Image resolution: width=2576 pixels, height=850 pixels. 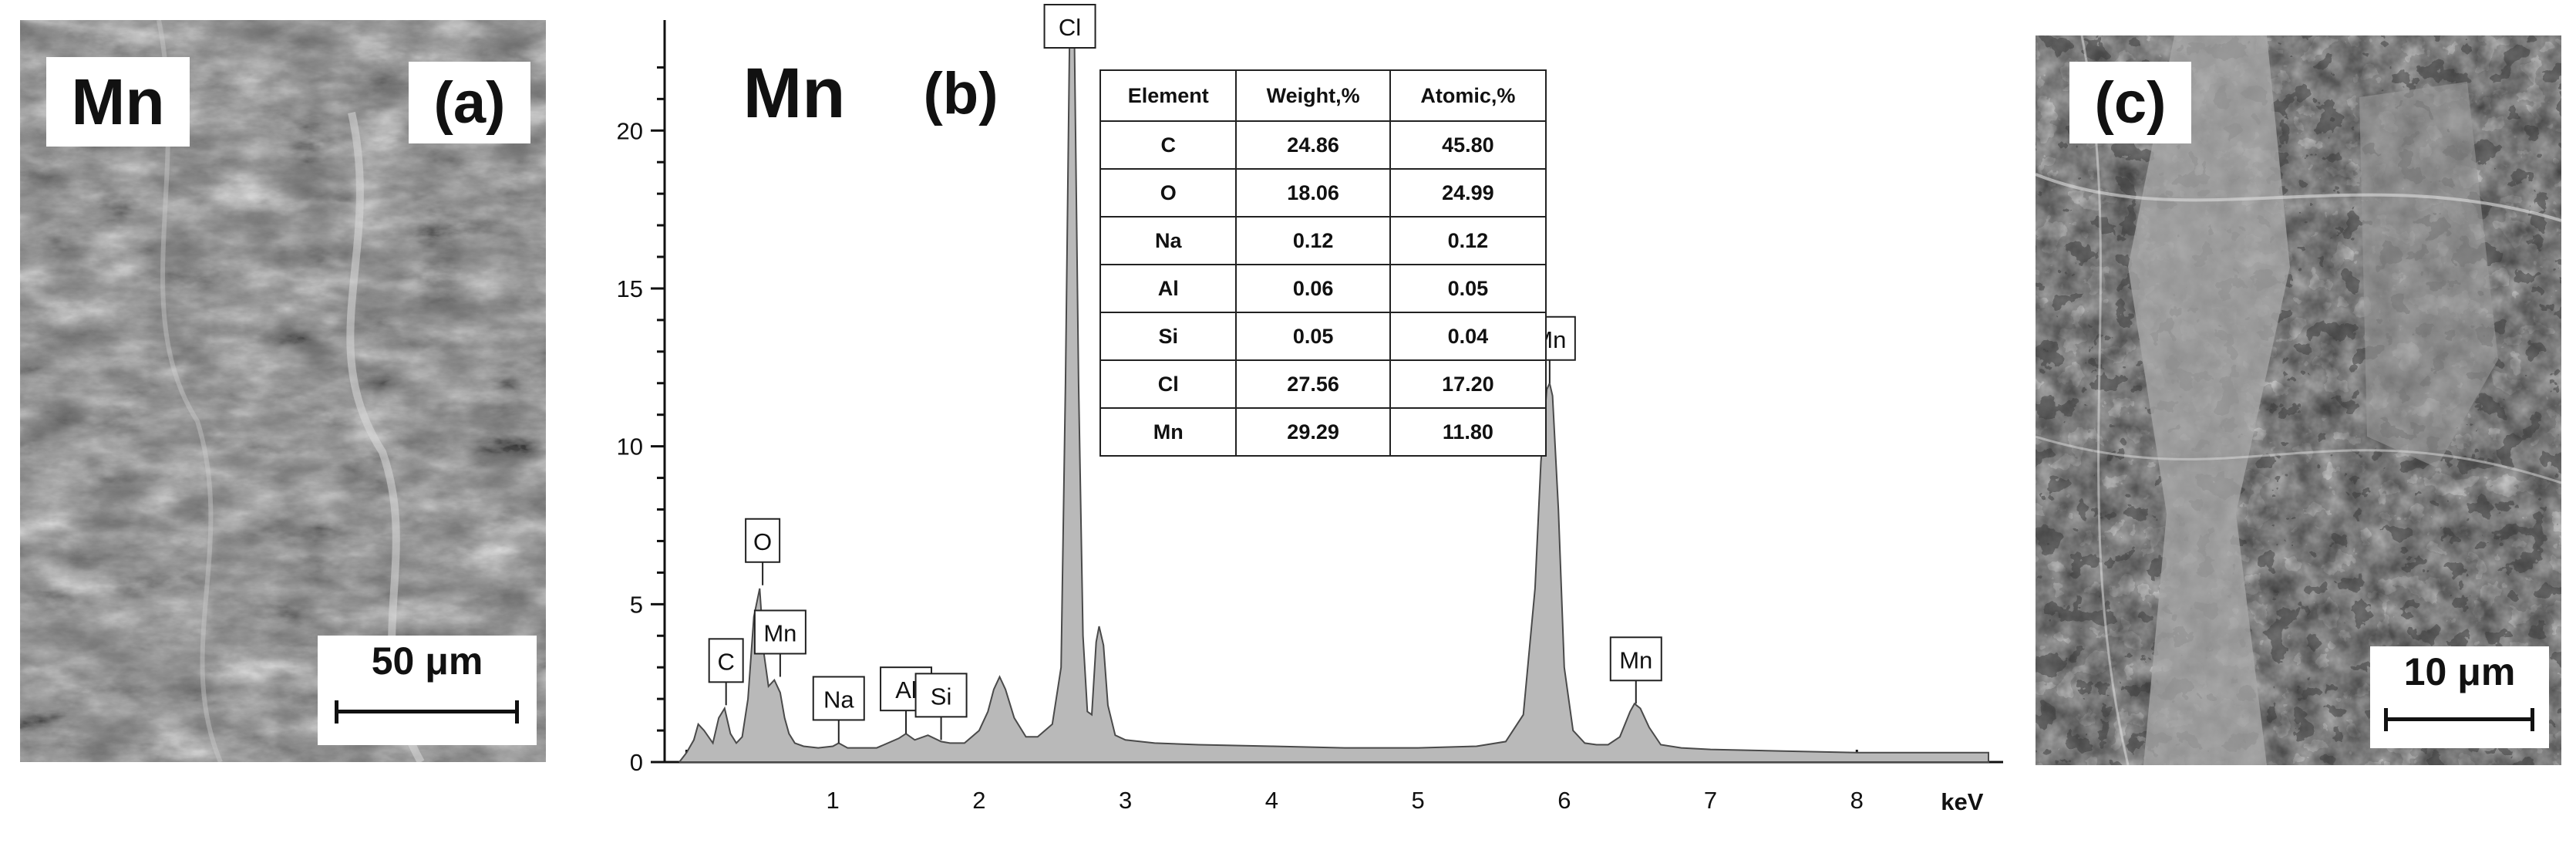 What do you see at coordinates (1168, 95) in the screenshot?
I see `table-header-cell: Element` at bounding box center [1168, 95].